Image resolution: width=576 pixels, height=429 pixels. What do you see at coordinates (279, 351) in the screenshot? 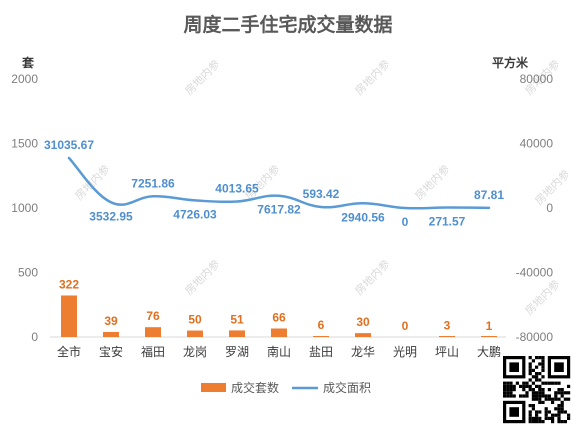
I see `category-labels: 全市 宝安 福田 龙岗 罗湖 南山 盐田 龙华 光明 坪山 大鹏` at bounding box center [279, 351].